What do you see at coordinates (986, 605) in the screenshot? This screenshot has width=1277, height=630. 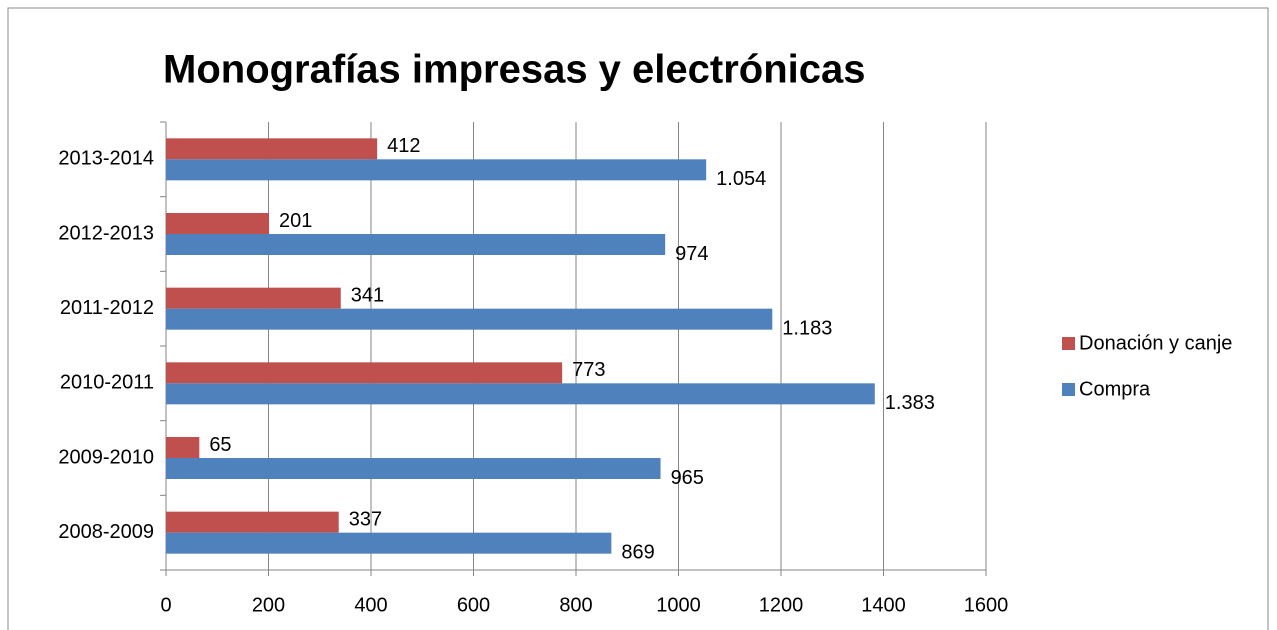 I see `x-tick-label: 1600` at bounding box center [986, 605].